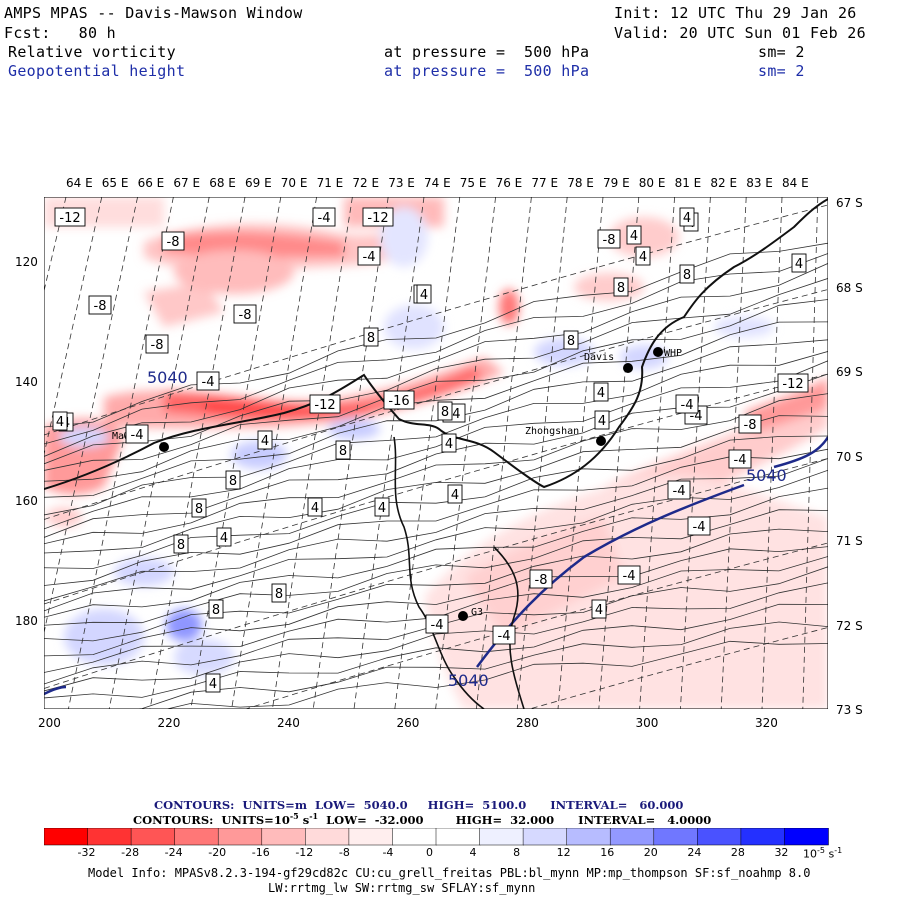 Image resolution: width=900 pixels, height=900 pixels. What do you see at coordinates (26, 262) in the screenshot?
I see `y-tick-label: 120` at bounding box center [26, 262].